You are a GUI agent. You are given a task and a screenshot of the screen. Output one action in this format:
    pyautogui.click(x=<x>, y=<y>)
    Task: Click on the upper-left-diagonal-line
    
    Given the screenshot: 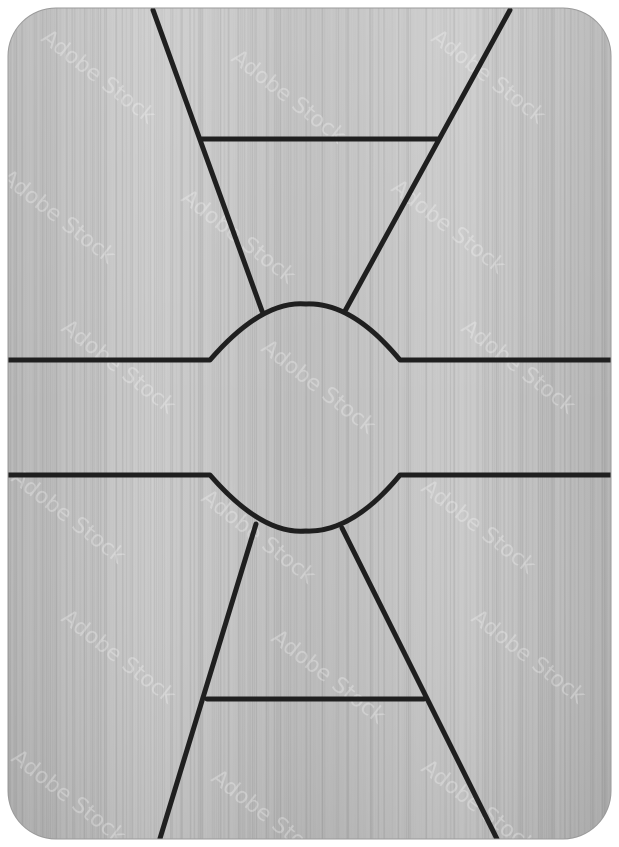 What is the action you would take?
    pyautogui.click(x=207, y=161)
    